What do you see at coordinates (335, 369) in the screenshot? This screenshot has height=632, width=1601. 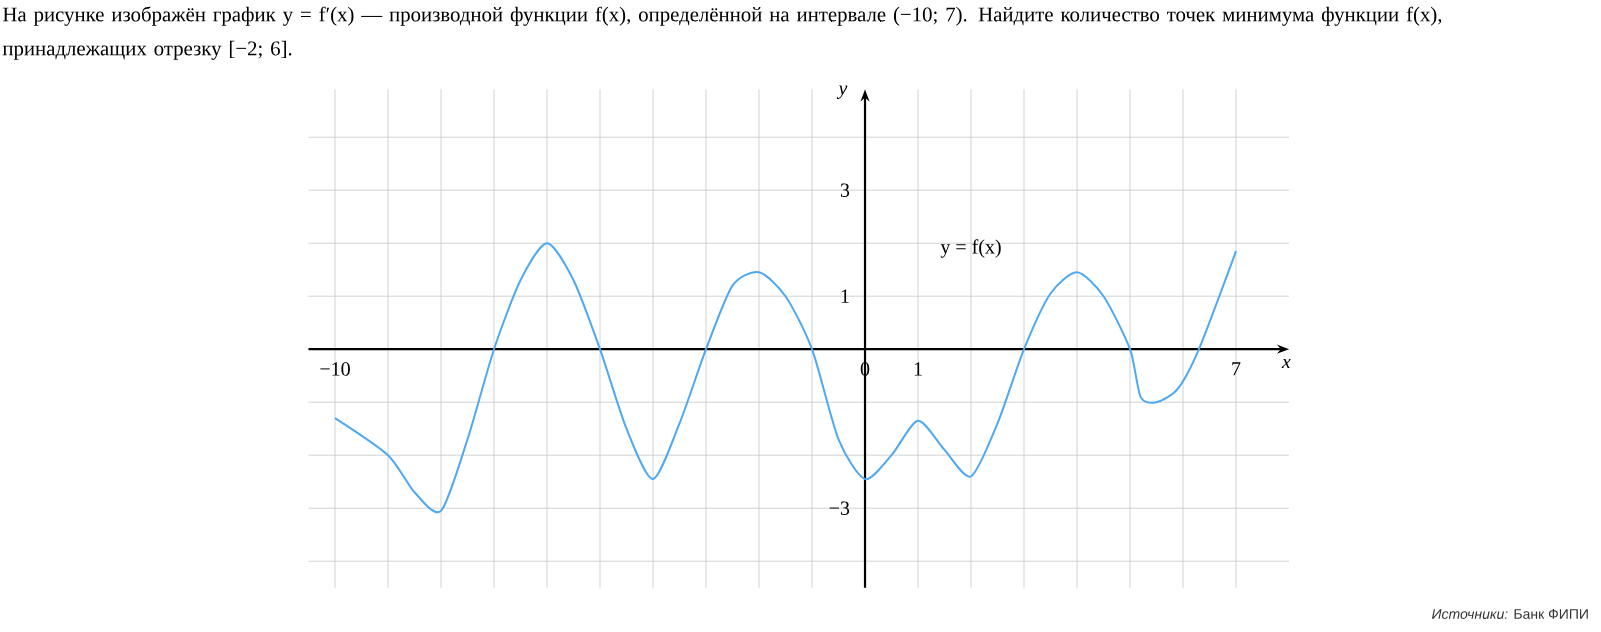 I see `x-tick-label: −10` at bounding box center [335, 369].